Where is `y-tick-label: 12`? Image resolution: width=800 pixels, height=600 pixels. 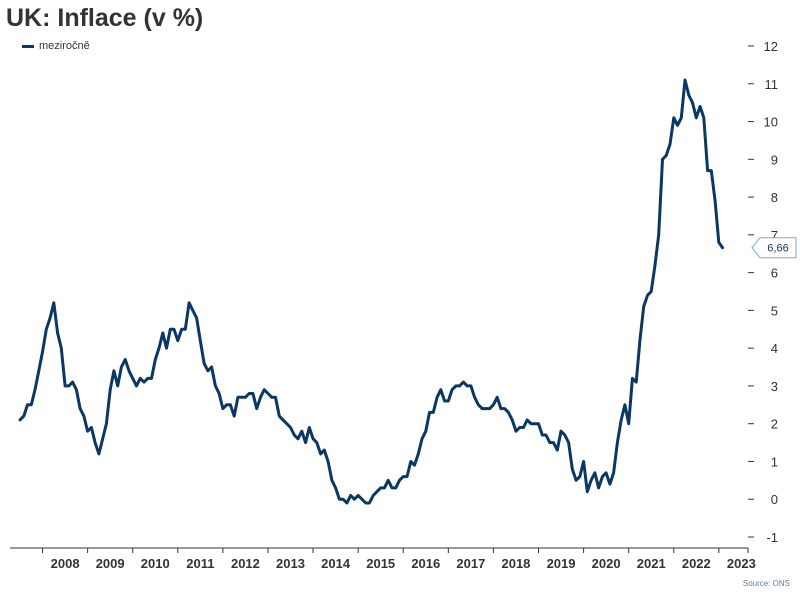 y-tick-label: 12 is located at coordinates (771, 46).